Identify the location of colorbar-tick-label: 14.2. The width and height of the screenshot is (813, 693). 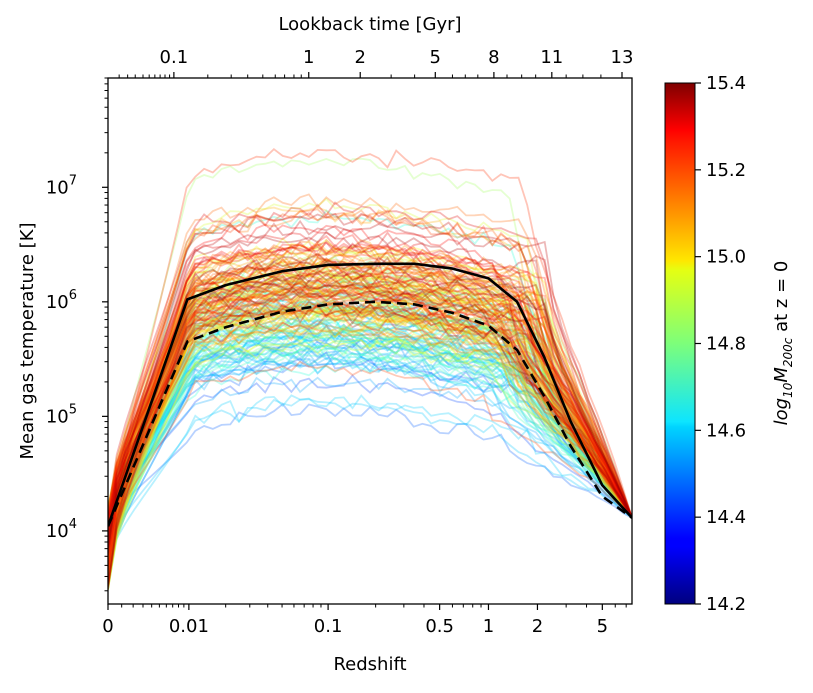
(726, 604).